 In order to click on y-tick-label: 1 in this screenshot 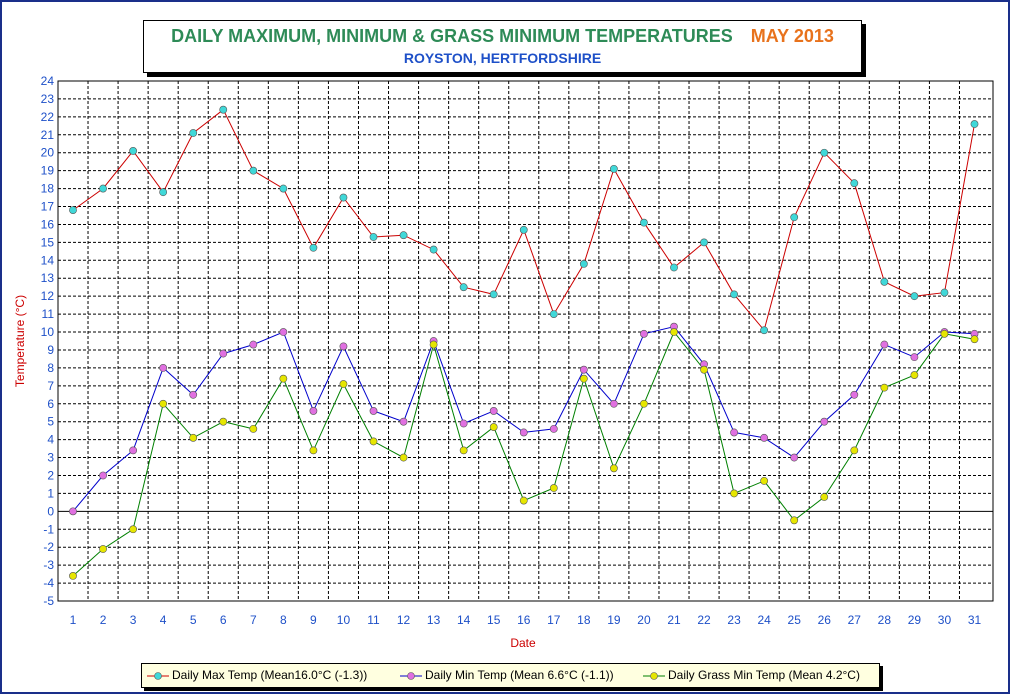, I will do `click(50, 493)`.